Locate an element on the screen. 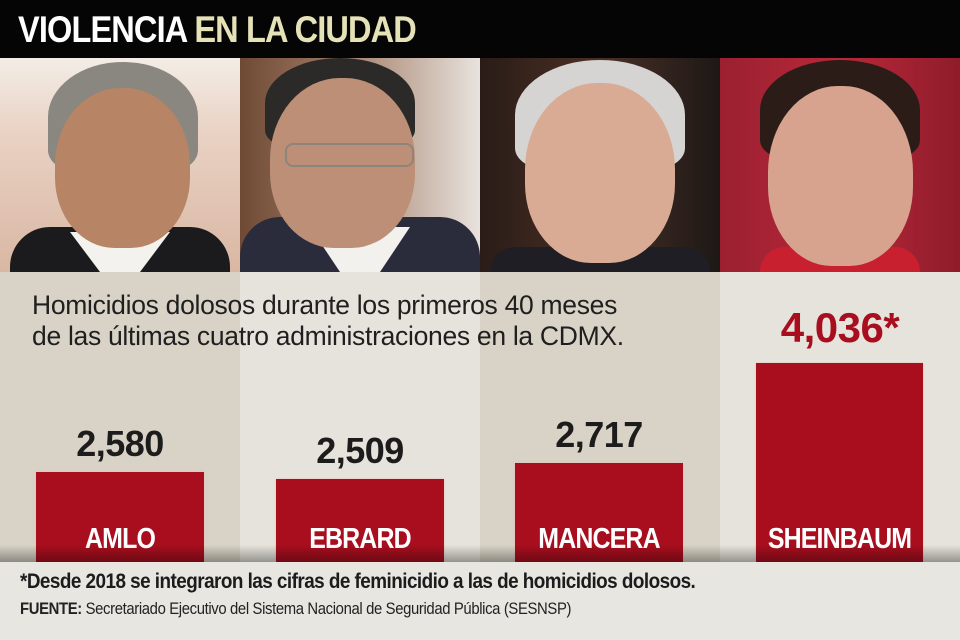  bar-ebrard: EBRARD is located at coordinates (360, 520).